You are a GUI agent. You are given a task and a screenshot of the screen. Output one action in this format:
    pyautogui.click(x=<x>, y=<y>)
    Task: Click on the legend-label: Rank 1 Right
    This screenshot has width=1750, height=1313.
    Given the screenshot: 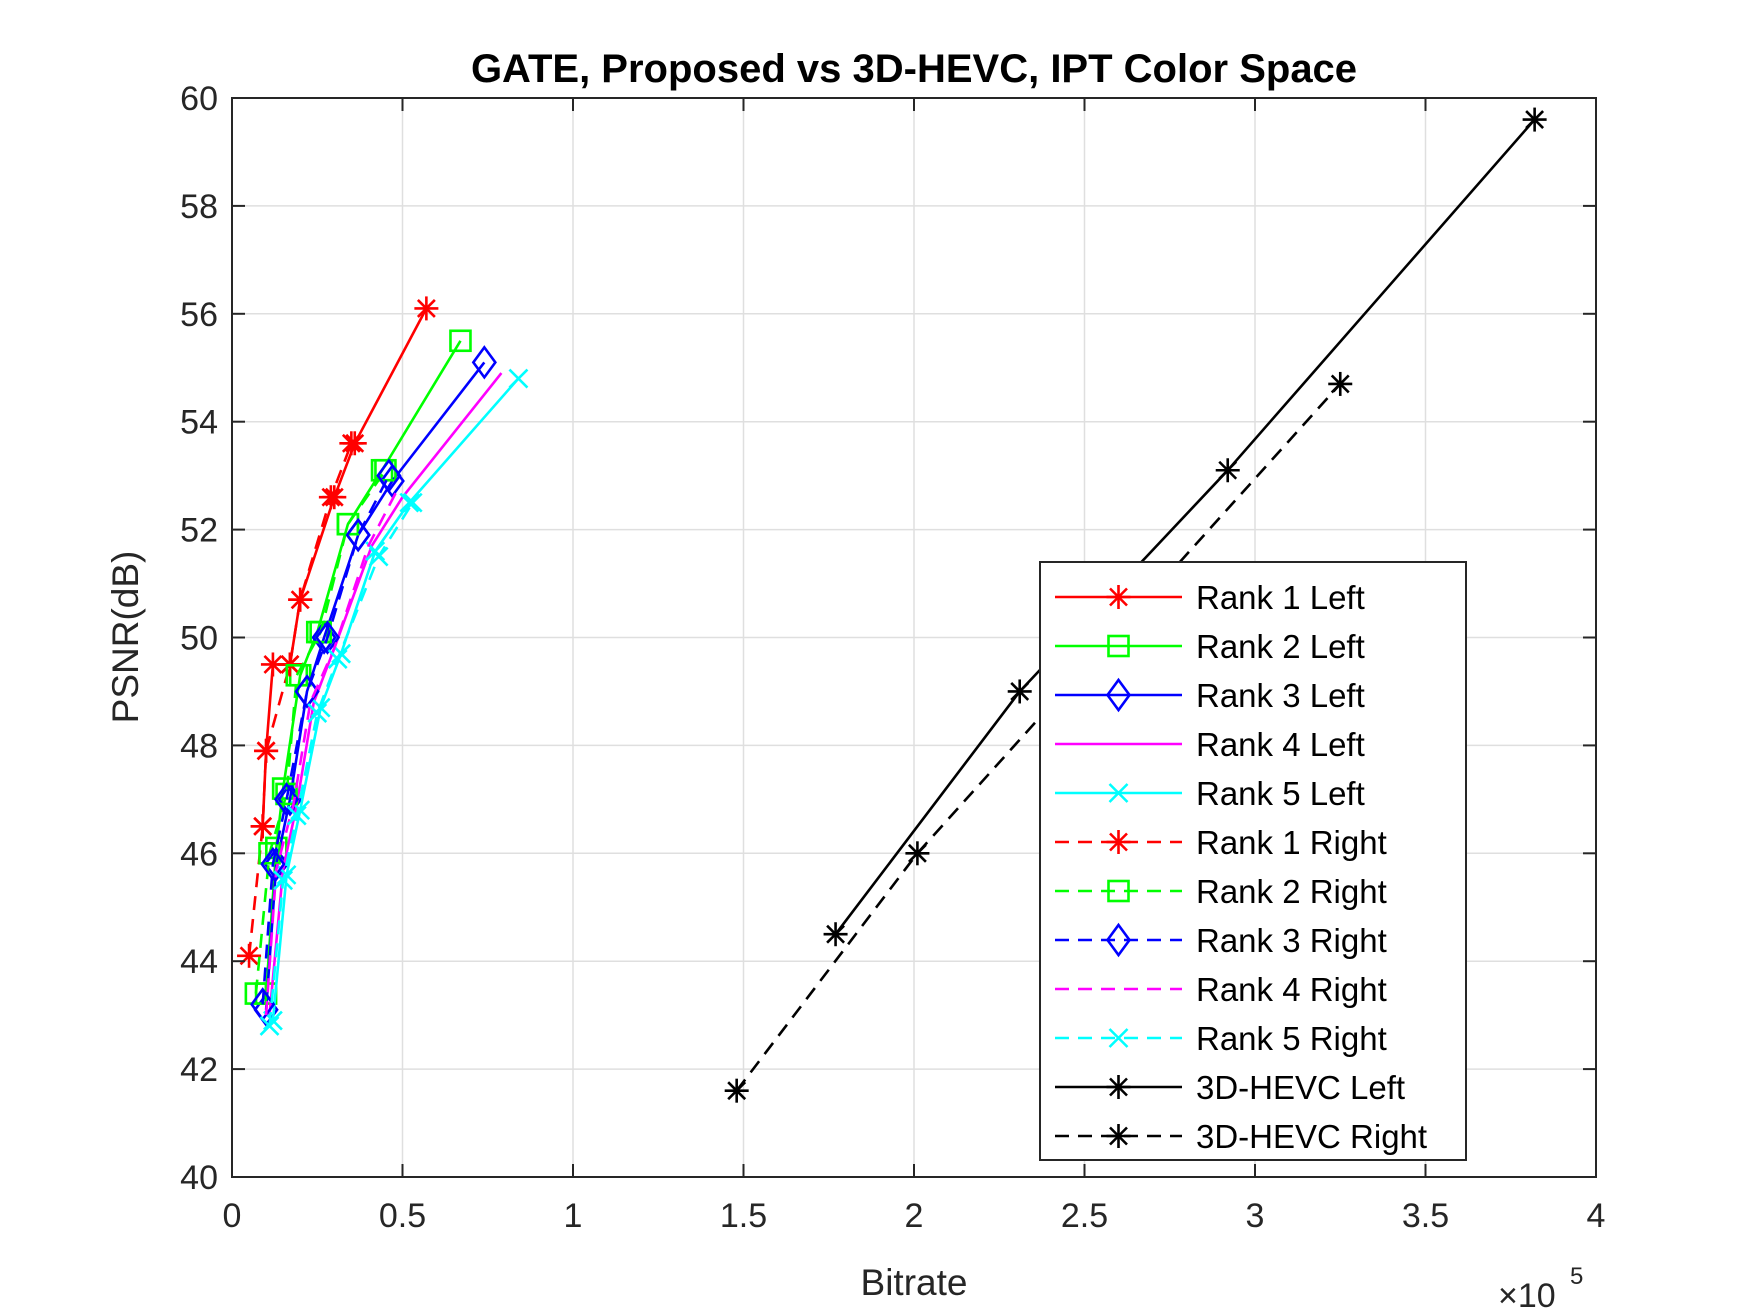 What is the action you would take?
    pyautogui.click(x=1291, y=842)
    